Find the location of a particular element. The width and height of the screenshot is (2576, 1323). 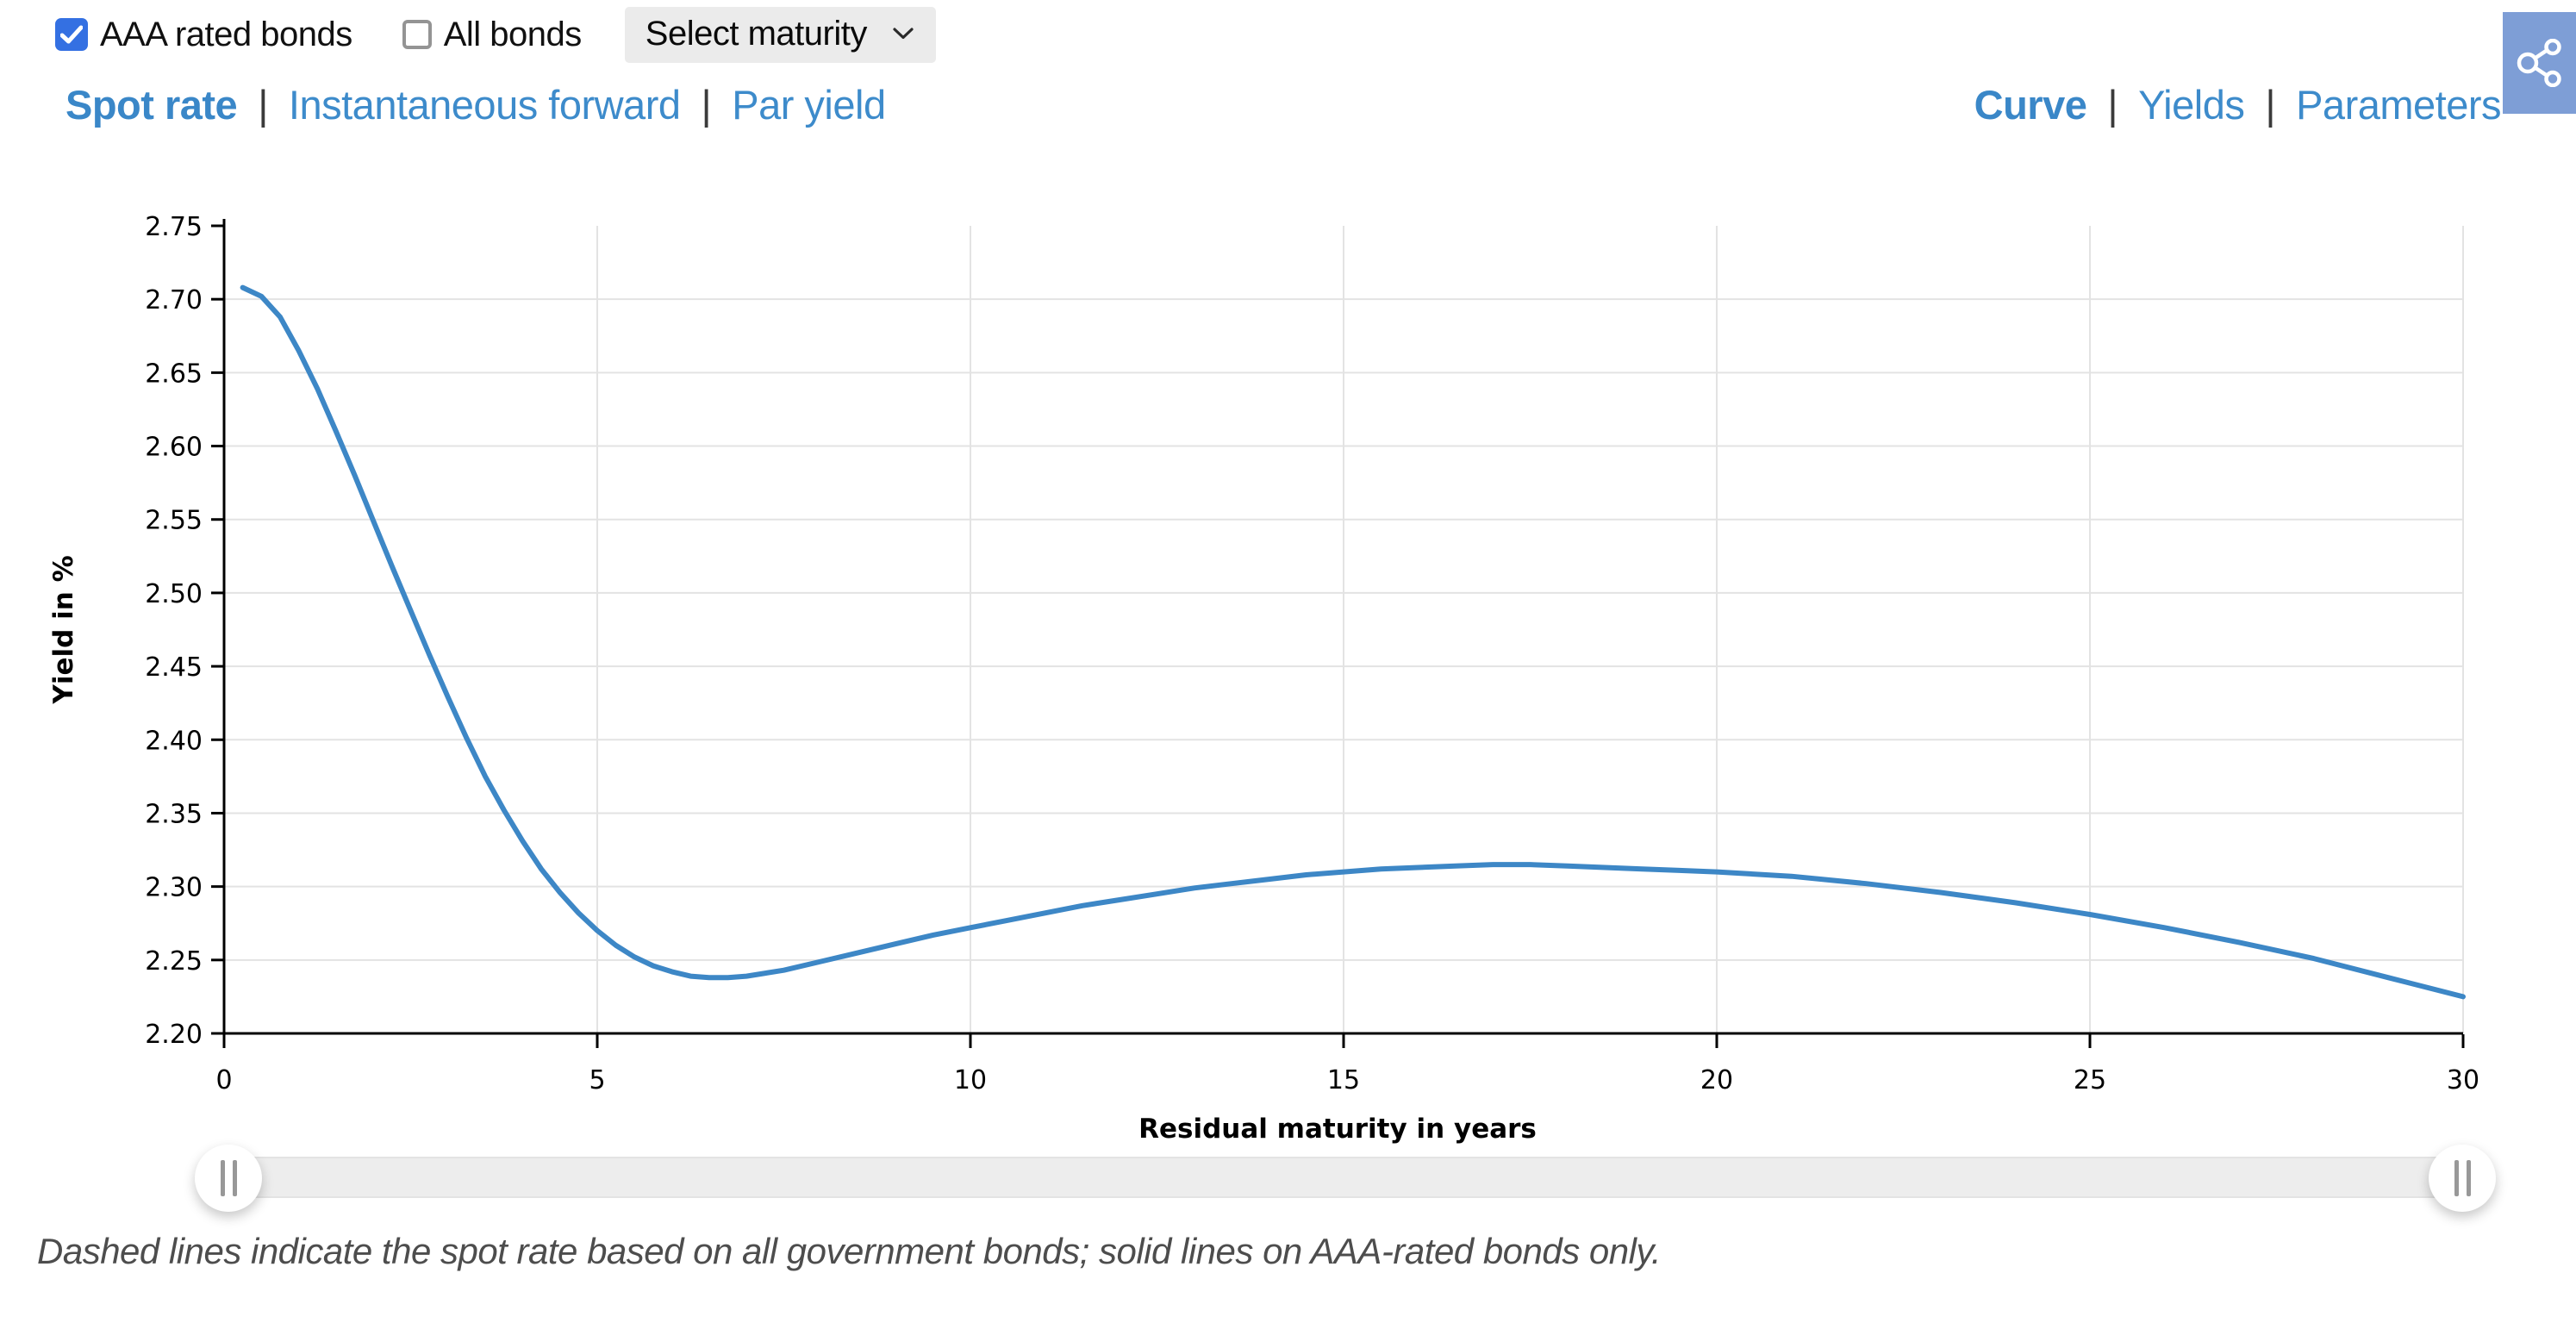

x-tick-label: 0 is located at coordinates (223, 1080).